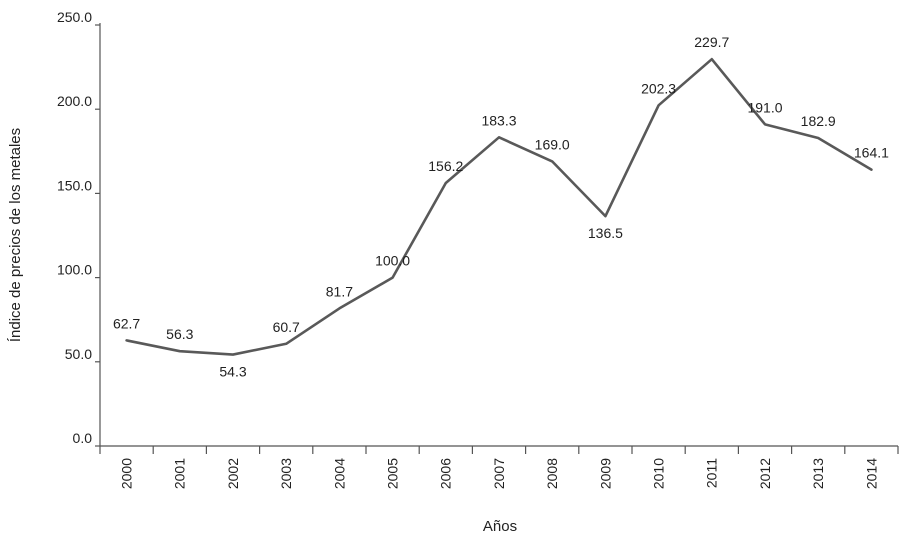  I want to click on x-tick-label: 2009, so click(605, 473).